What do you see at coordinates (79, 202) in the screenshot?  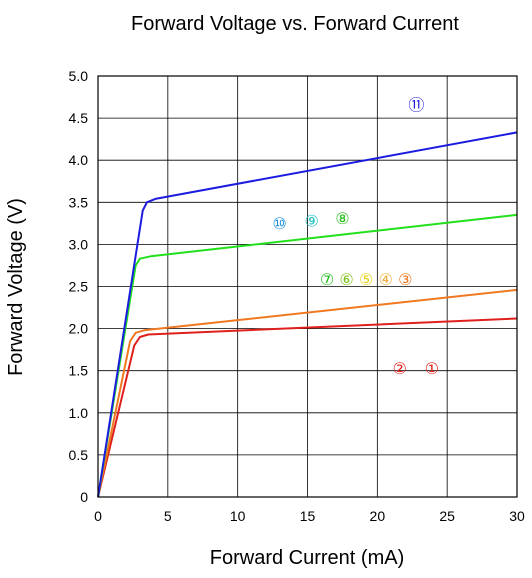 I see `y-tick-label: 3.5` at bounding box center [79, 202].